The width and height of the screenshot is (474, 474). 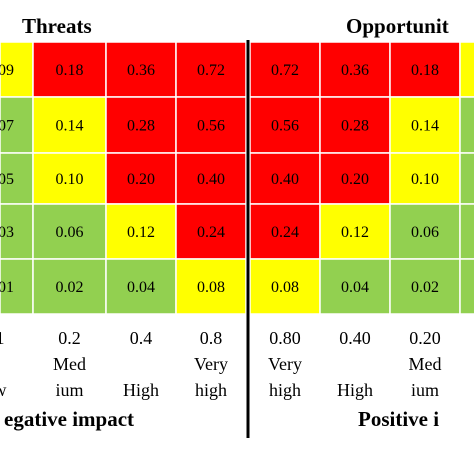 I want to click on opportunity-cell-value: 0.06, so click(x=425, y=232).